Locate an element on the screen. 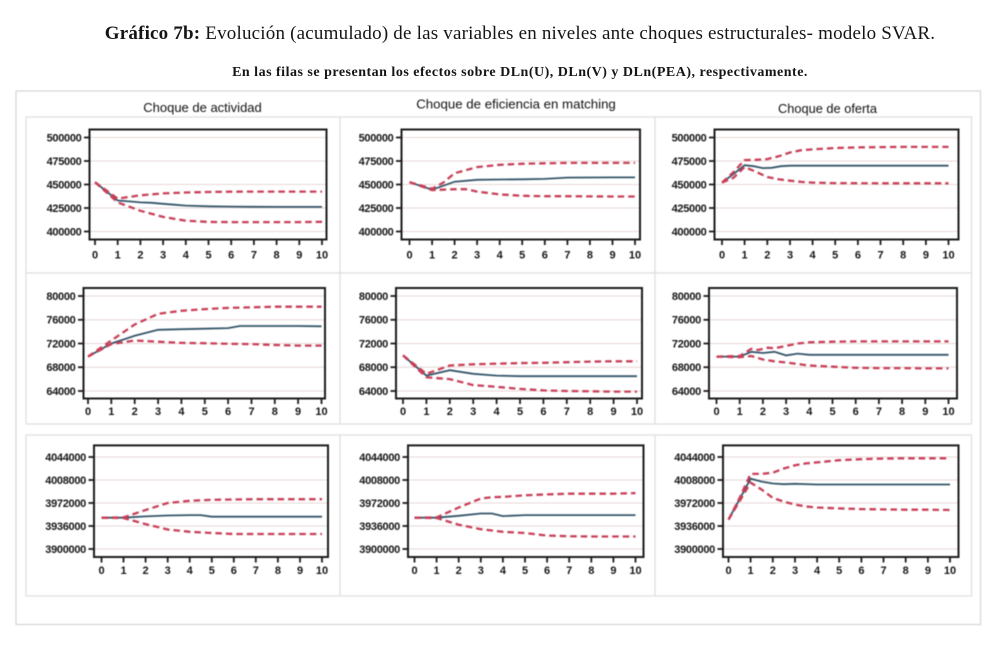  svg-text: 76000 is located at coordinates (60, 321).